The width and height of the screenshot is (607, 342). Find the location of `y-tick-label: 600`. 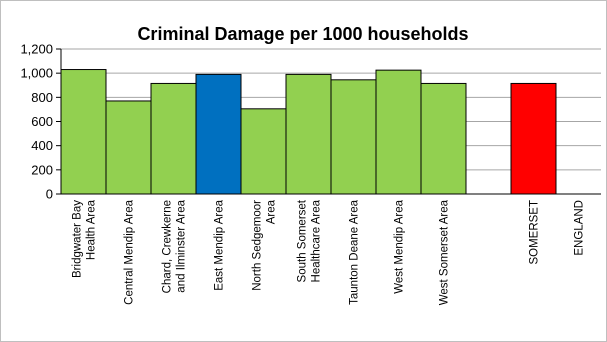

y-tick-label: 600 is located at coordinates (42, 121).